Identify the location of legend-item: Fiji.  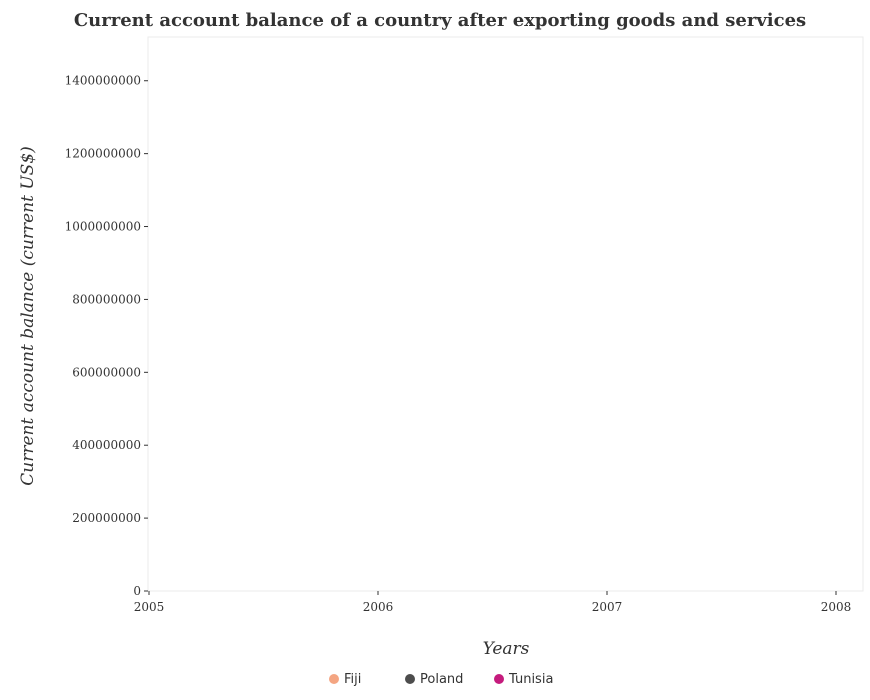
(345, 679).